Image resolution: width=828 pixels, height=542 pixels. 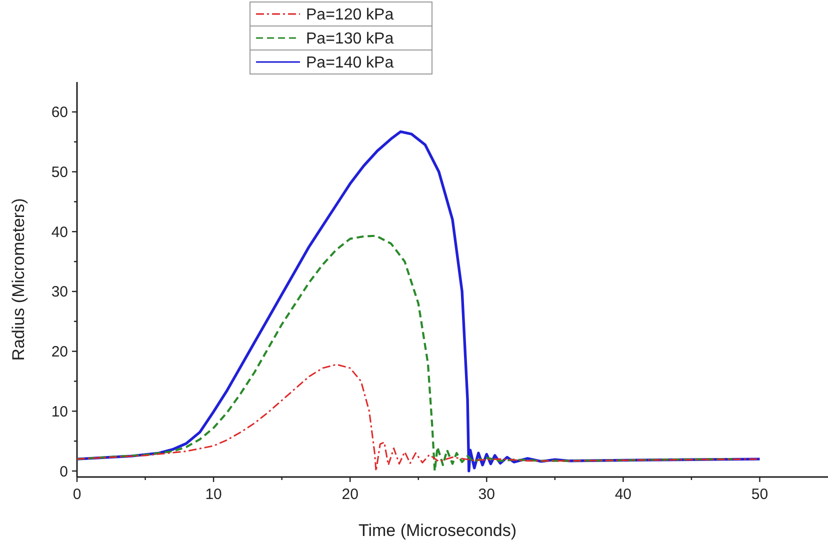 I want to click on y-tick-label: 50, so click(x=59, y=173).